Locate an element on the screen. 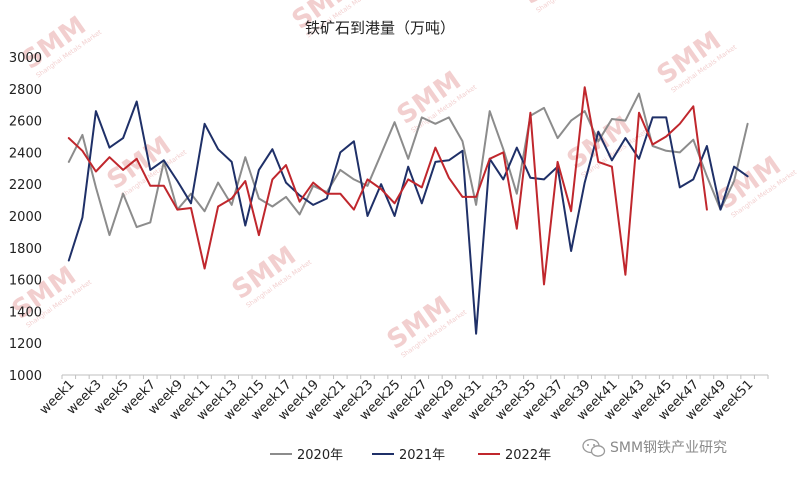 The width and height of the screenshot is (800, 480). legend-label: 2020年 is located at coordinates (320, 455).